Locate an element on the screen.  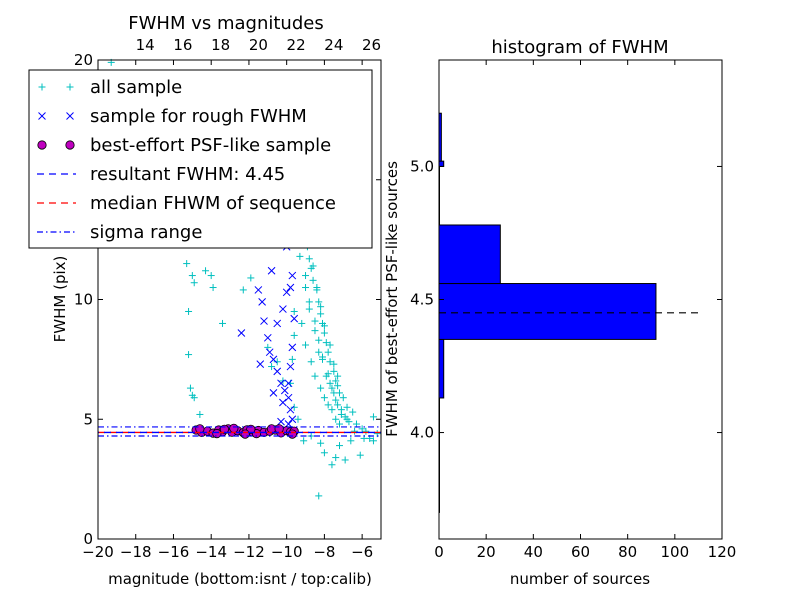
legend-label: best-effort PSF-like sample is located at coordinates (210, 145).